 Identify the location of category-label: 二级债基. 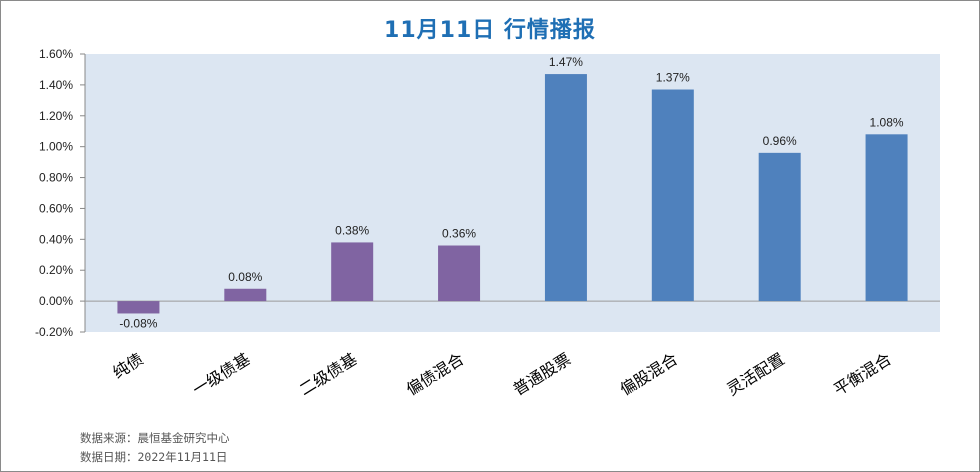
(328, 374).